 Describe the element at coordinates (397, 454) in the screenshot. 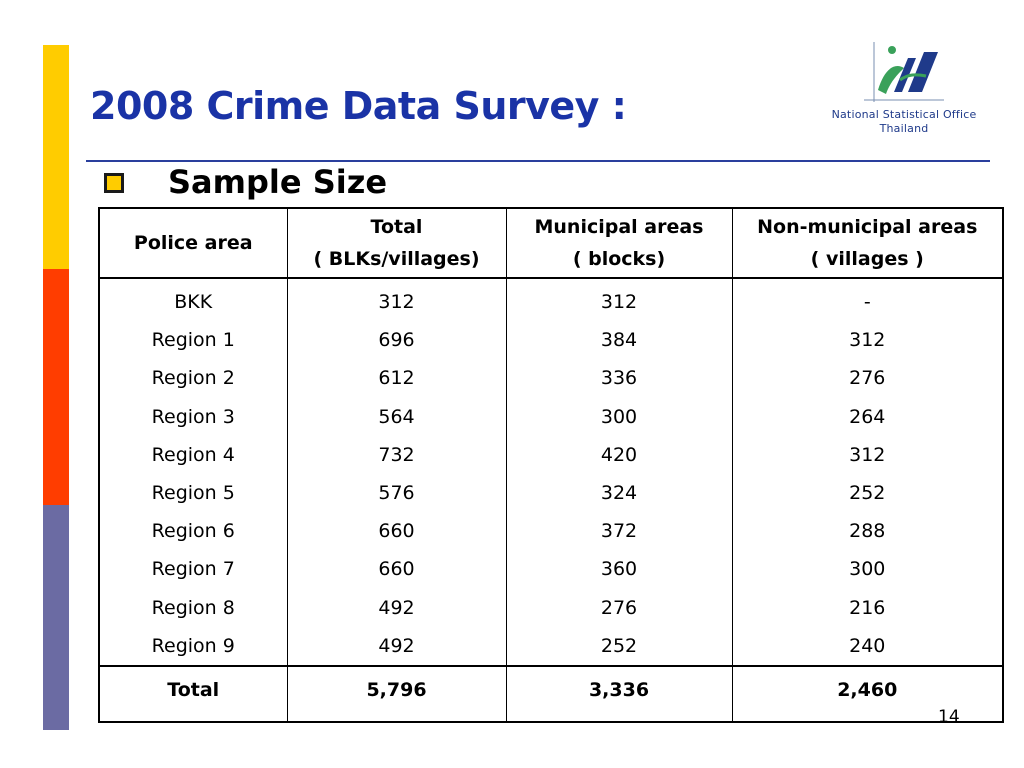

I see `cell-total: 732` at that location.